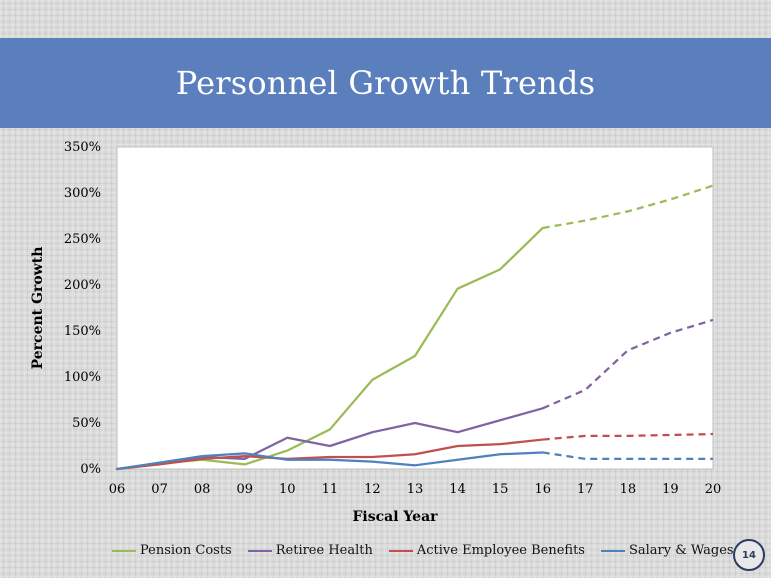 This screenshot has height=578, width=771. What do you see at coordinates (117, 489) in the screenshot?
I see `x-tick-label: 06` at bounding box center [117, 489].